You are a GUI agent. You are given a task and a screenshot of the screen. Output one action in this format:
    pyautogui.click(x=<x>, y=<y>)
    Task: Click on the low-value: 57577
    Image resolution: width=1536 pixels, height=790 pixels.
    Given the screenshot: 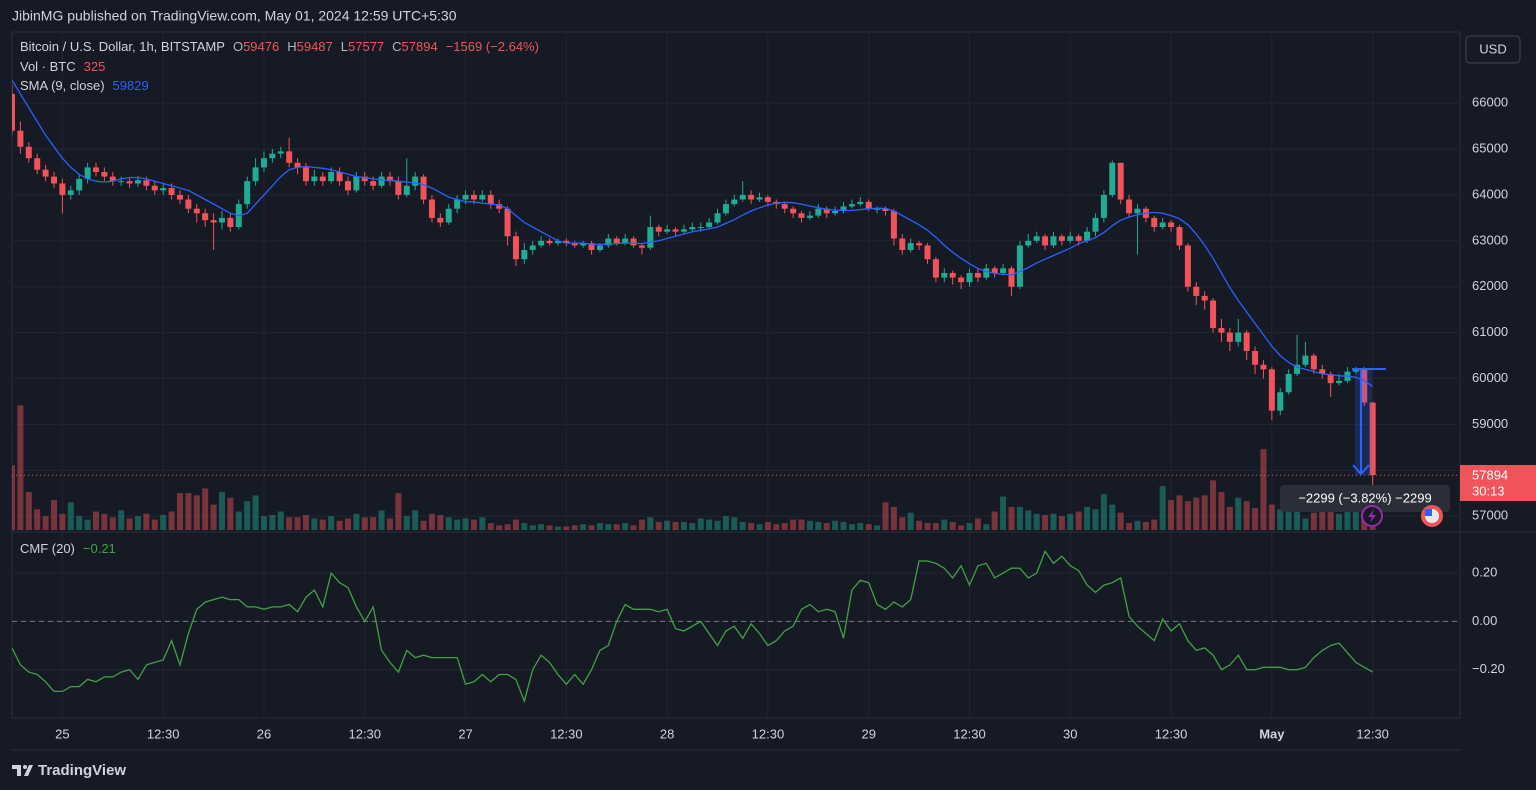 What is the action you would take?
    pyautogui.click(x=366, y=46)
    